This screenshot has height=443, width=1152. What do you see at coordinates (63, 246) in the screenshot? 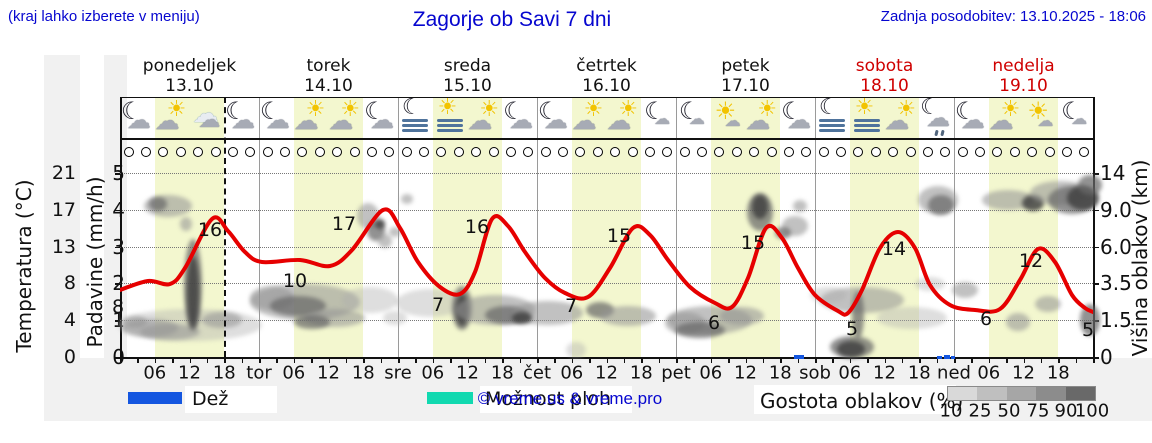
I see `temp-tick: 13` at bounding box center [63, 246].